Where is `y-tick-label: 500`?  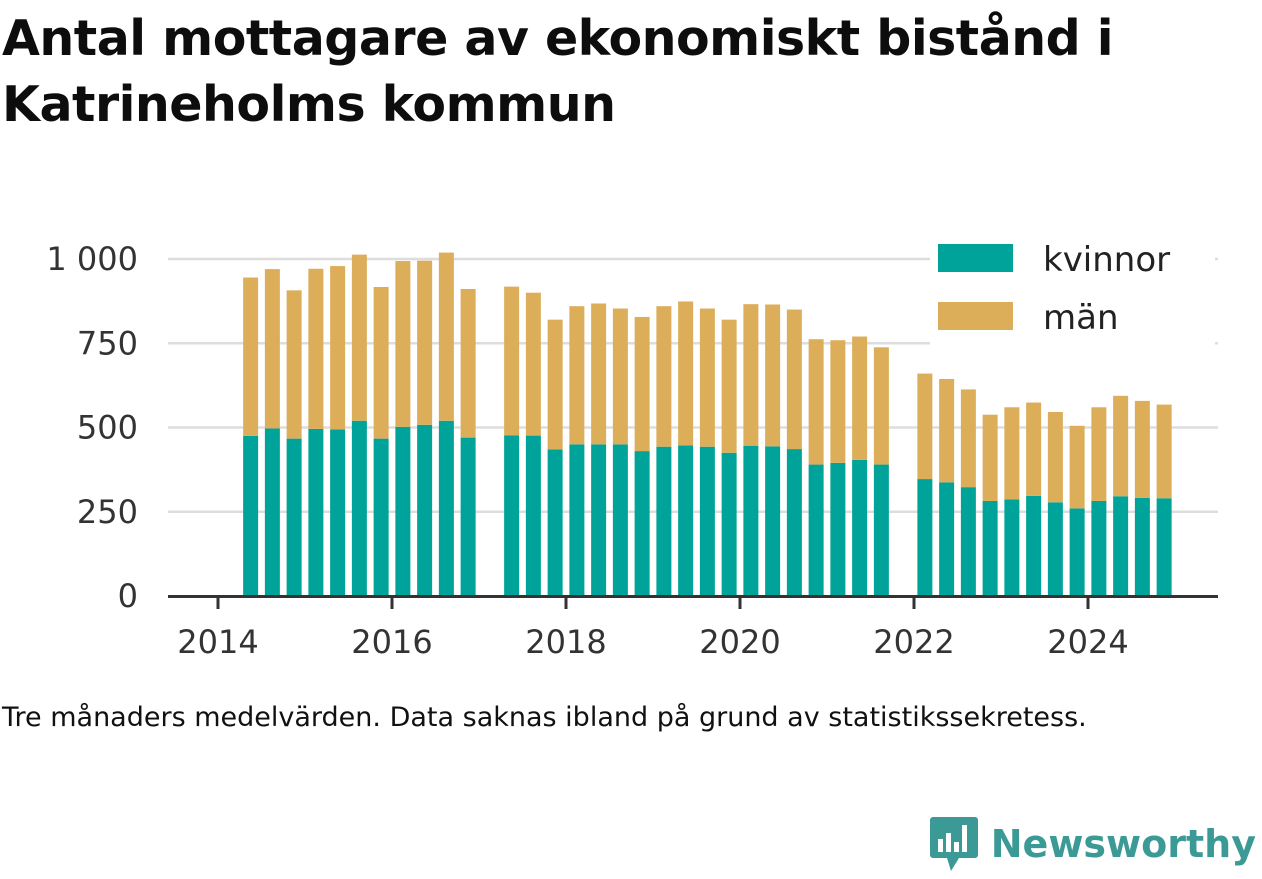 y-tick-label: 500 is located at coordinates (107, 428).